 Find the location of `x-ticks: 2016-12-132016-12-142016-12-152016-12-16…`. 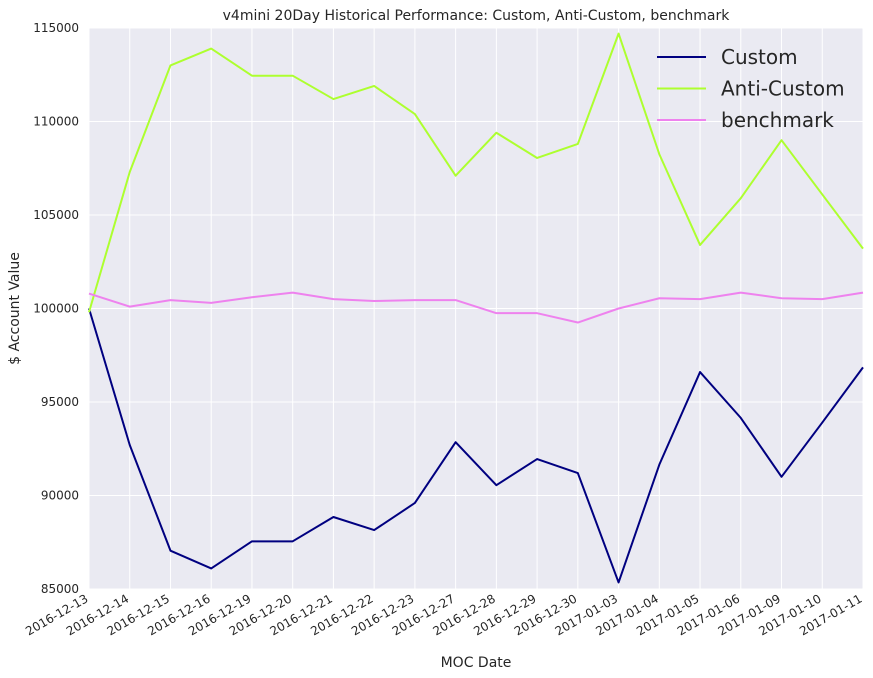

x-ticks: 2016-12-132016-12-142016-12-152016-12-16… is located at coordinates (443, 614).